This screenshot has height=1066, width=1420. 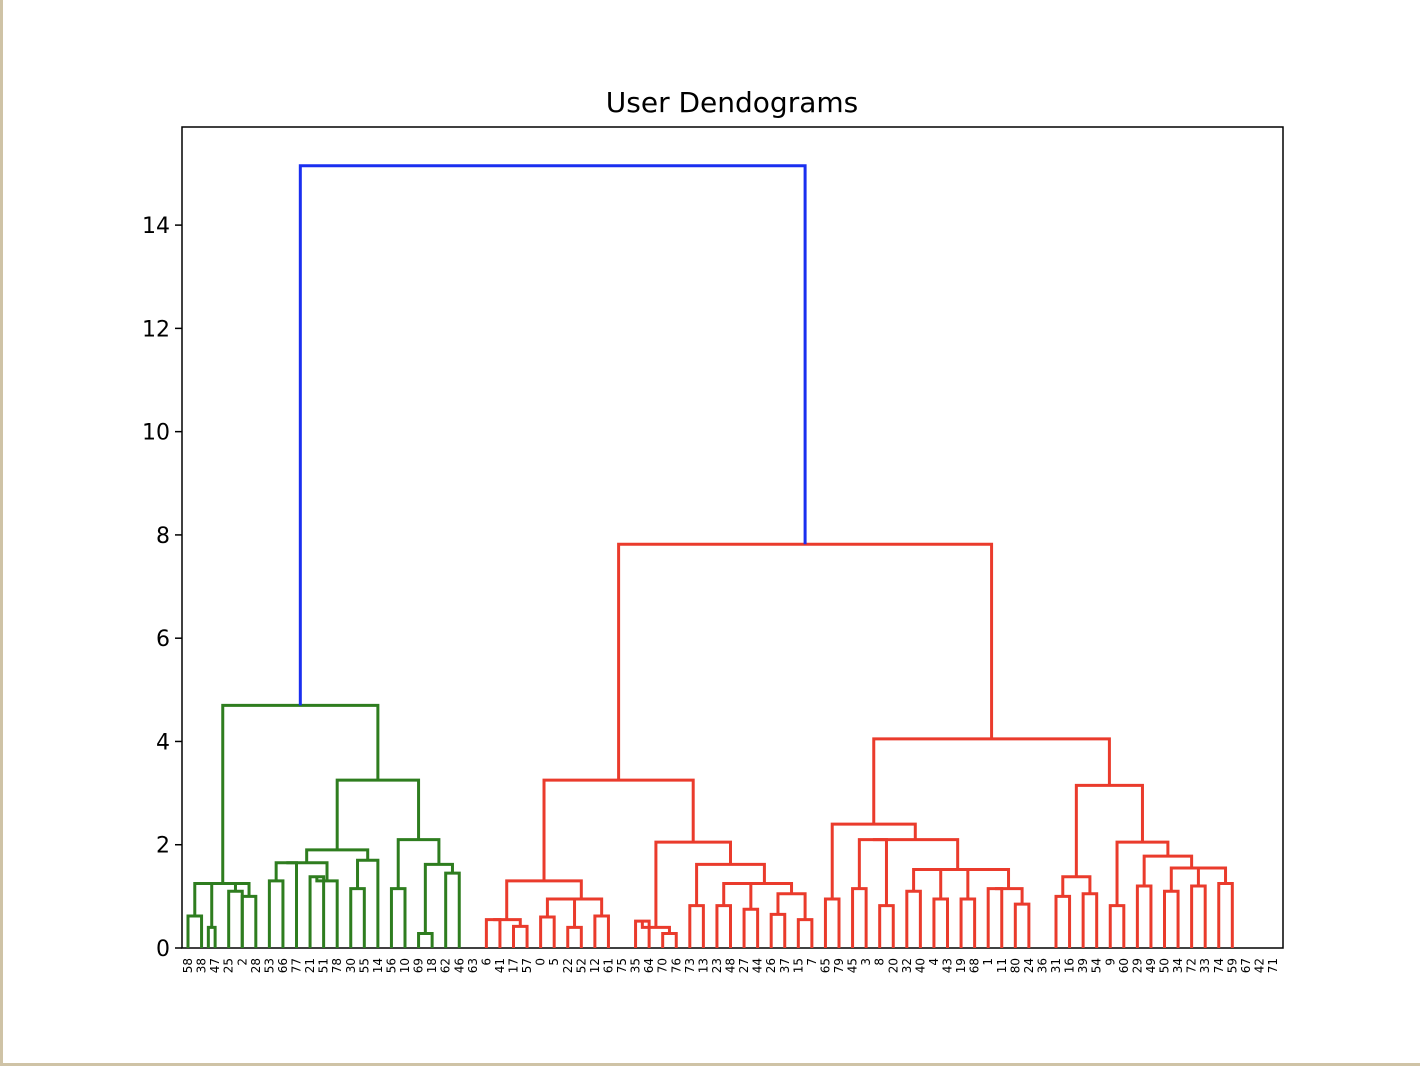 What do you see at coordinates (880, 962) in the screenshot?
I see `leaf-label: 8` at bounding box center [880, 962].